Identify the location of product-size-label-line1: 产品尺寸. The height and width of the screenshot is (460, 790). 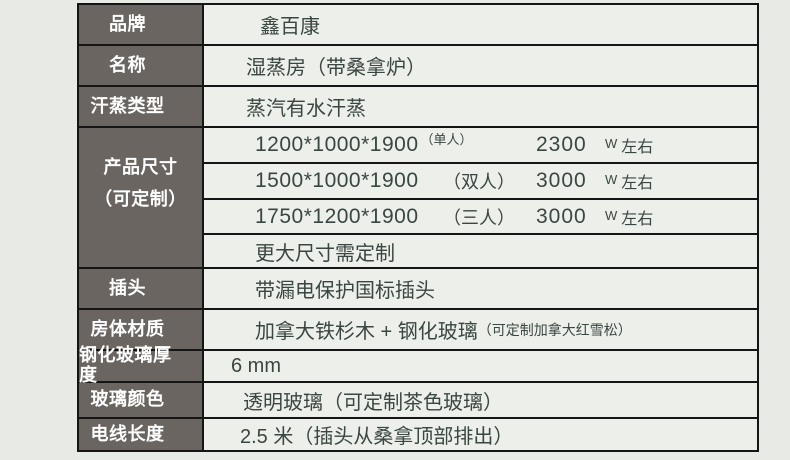
(140, 167).